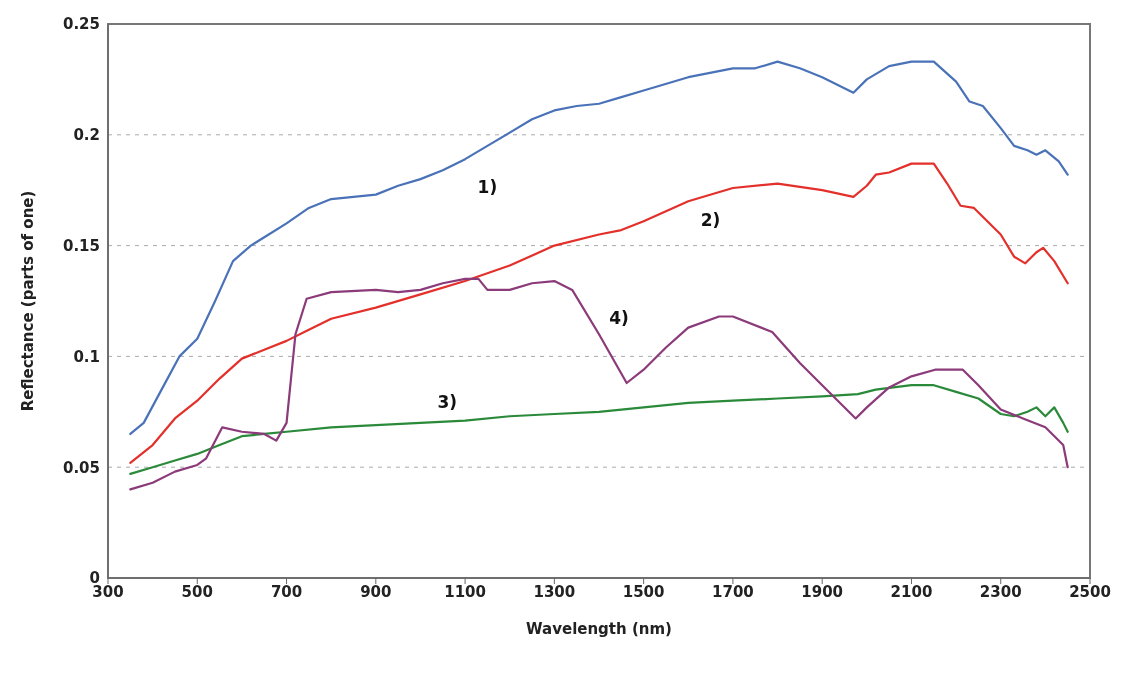 The width and height of the screenshot is (1128, 691). I want to click on y-tick-label: 0.1, so click(86, 356).